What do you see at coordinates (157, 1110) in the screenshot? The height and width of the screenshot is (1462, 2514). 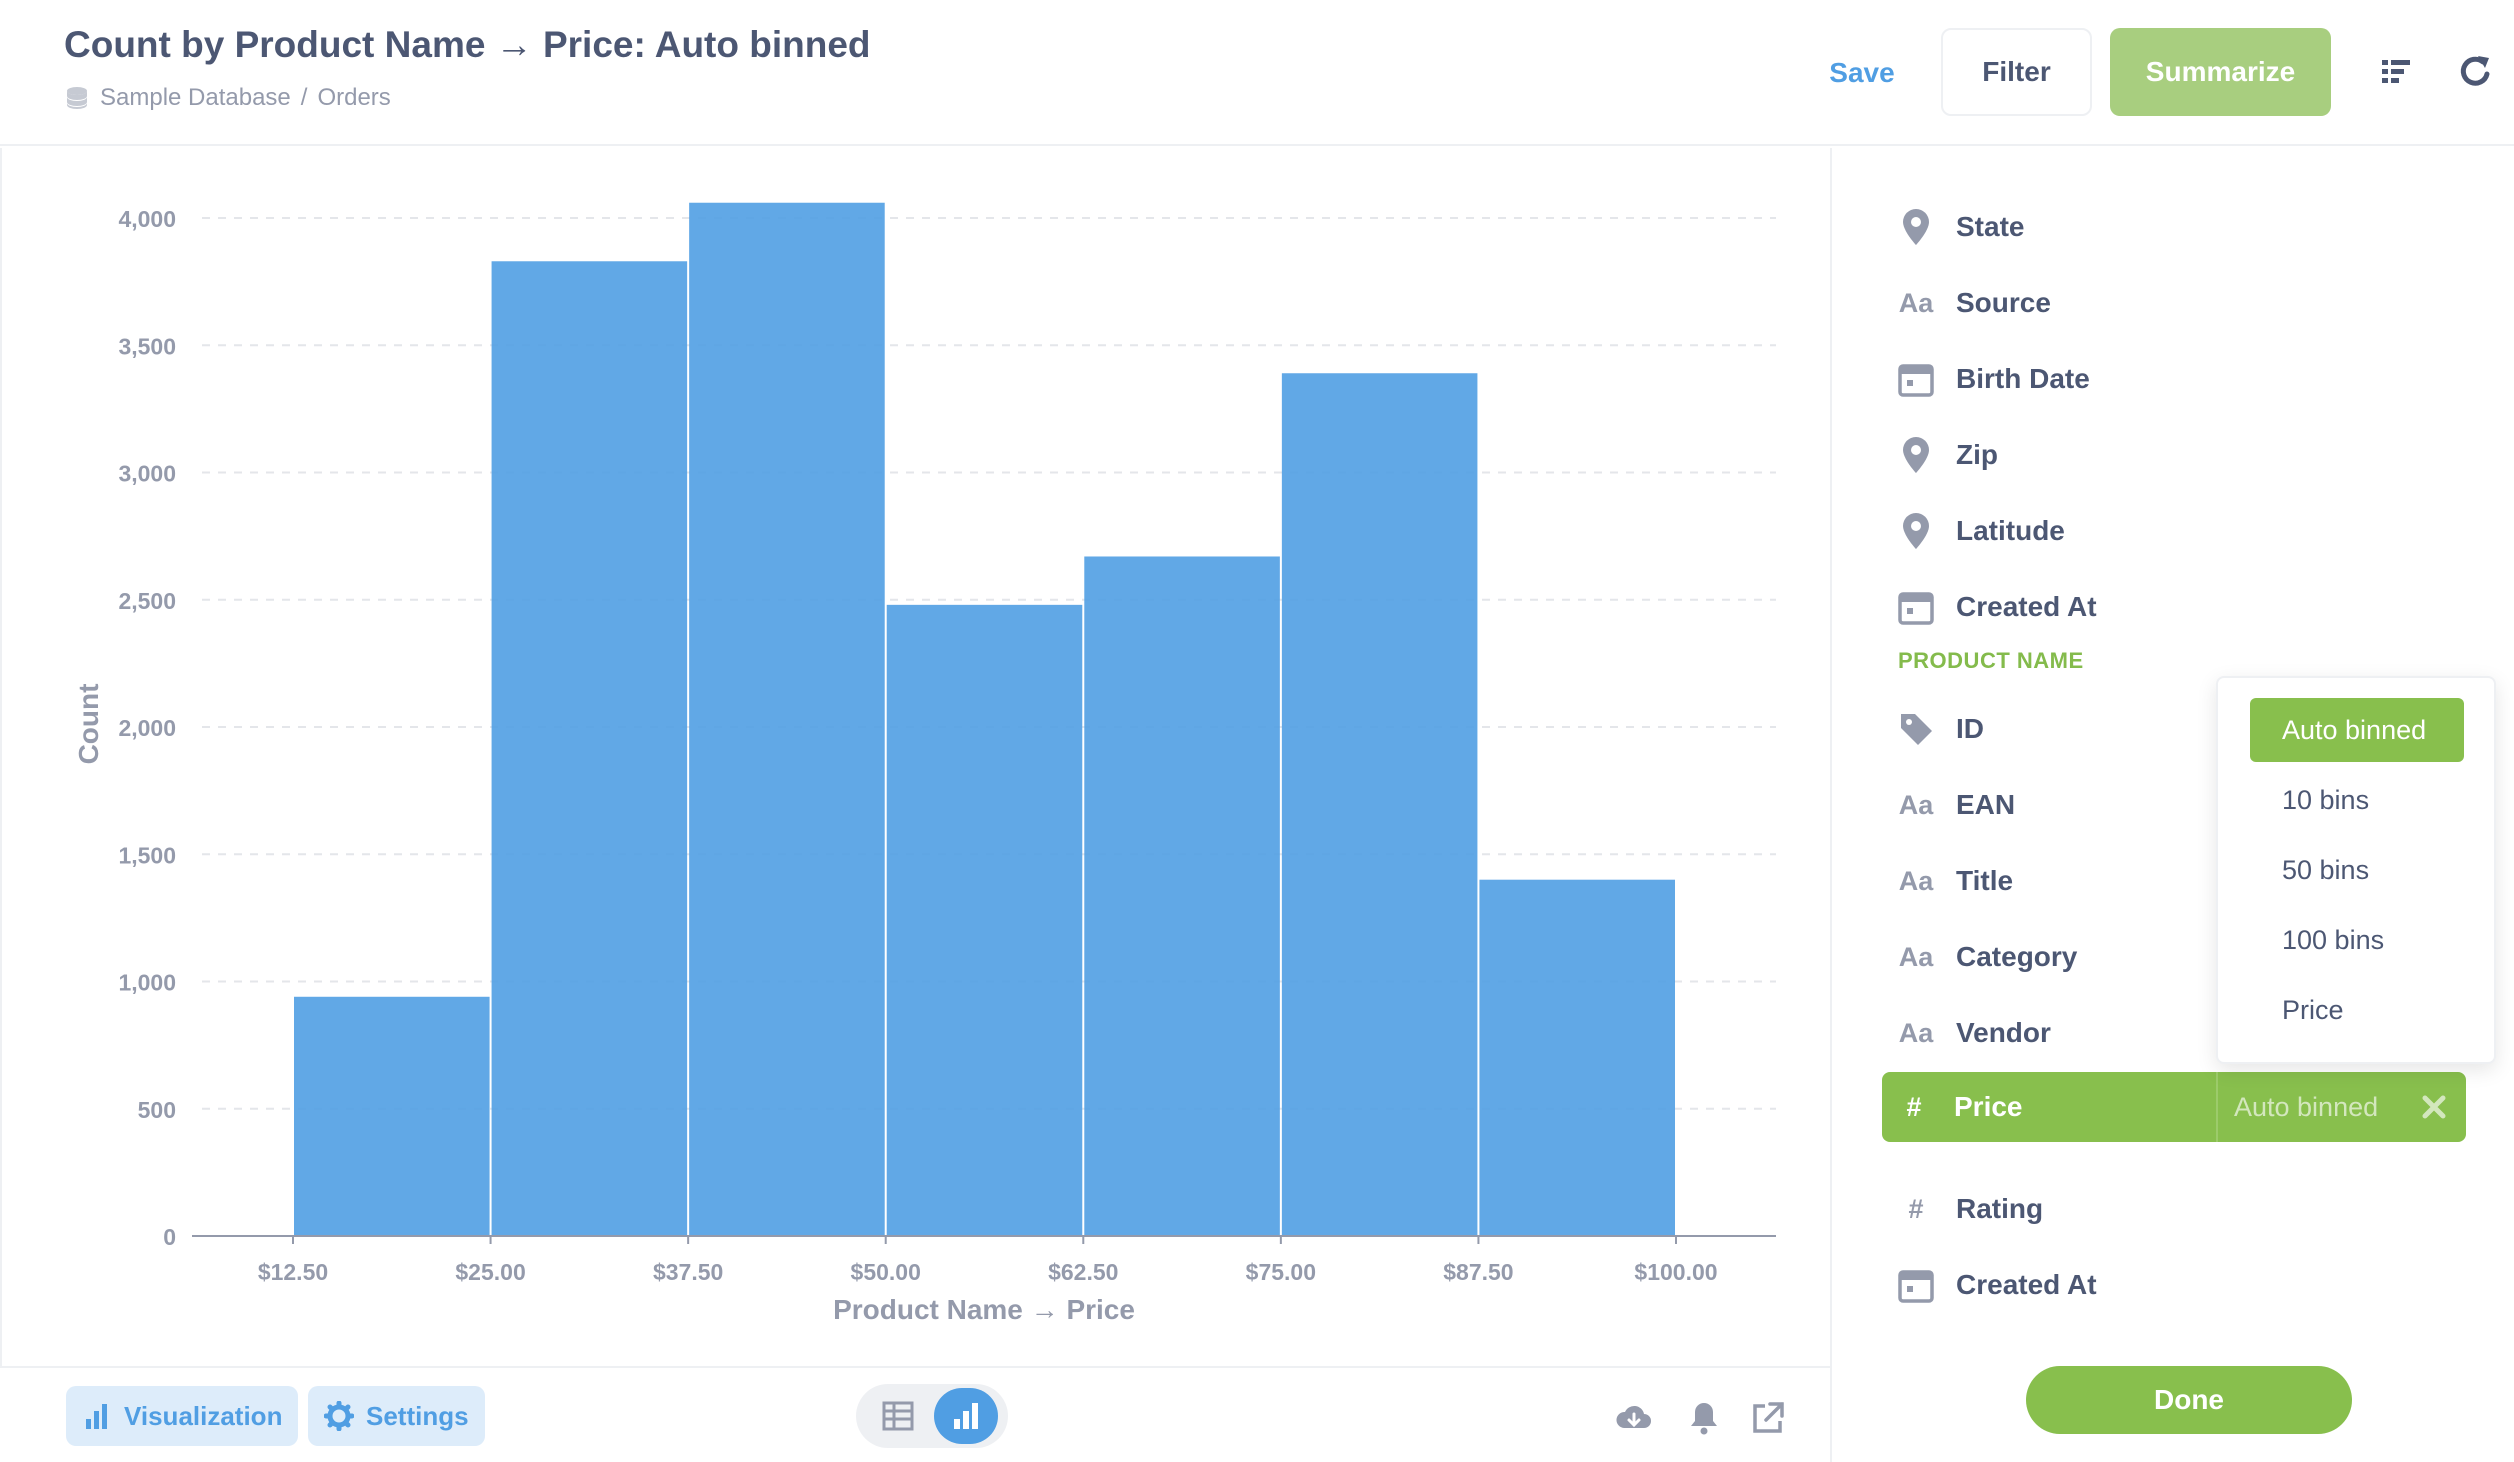 I see `y-tick-label: 500` at bounding box center [157, 1110].